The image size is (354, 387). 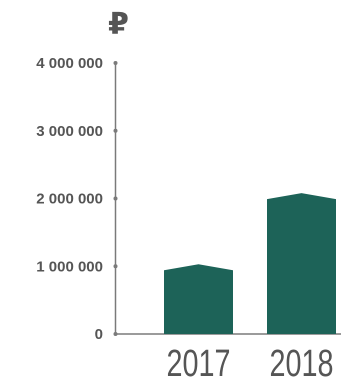 I want to click on y-tick-label: 0, so click(x=99, y=334).